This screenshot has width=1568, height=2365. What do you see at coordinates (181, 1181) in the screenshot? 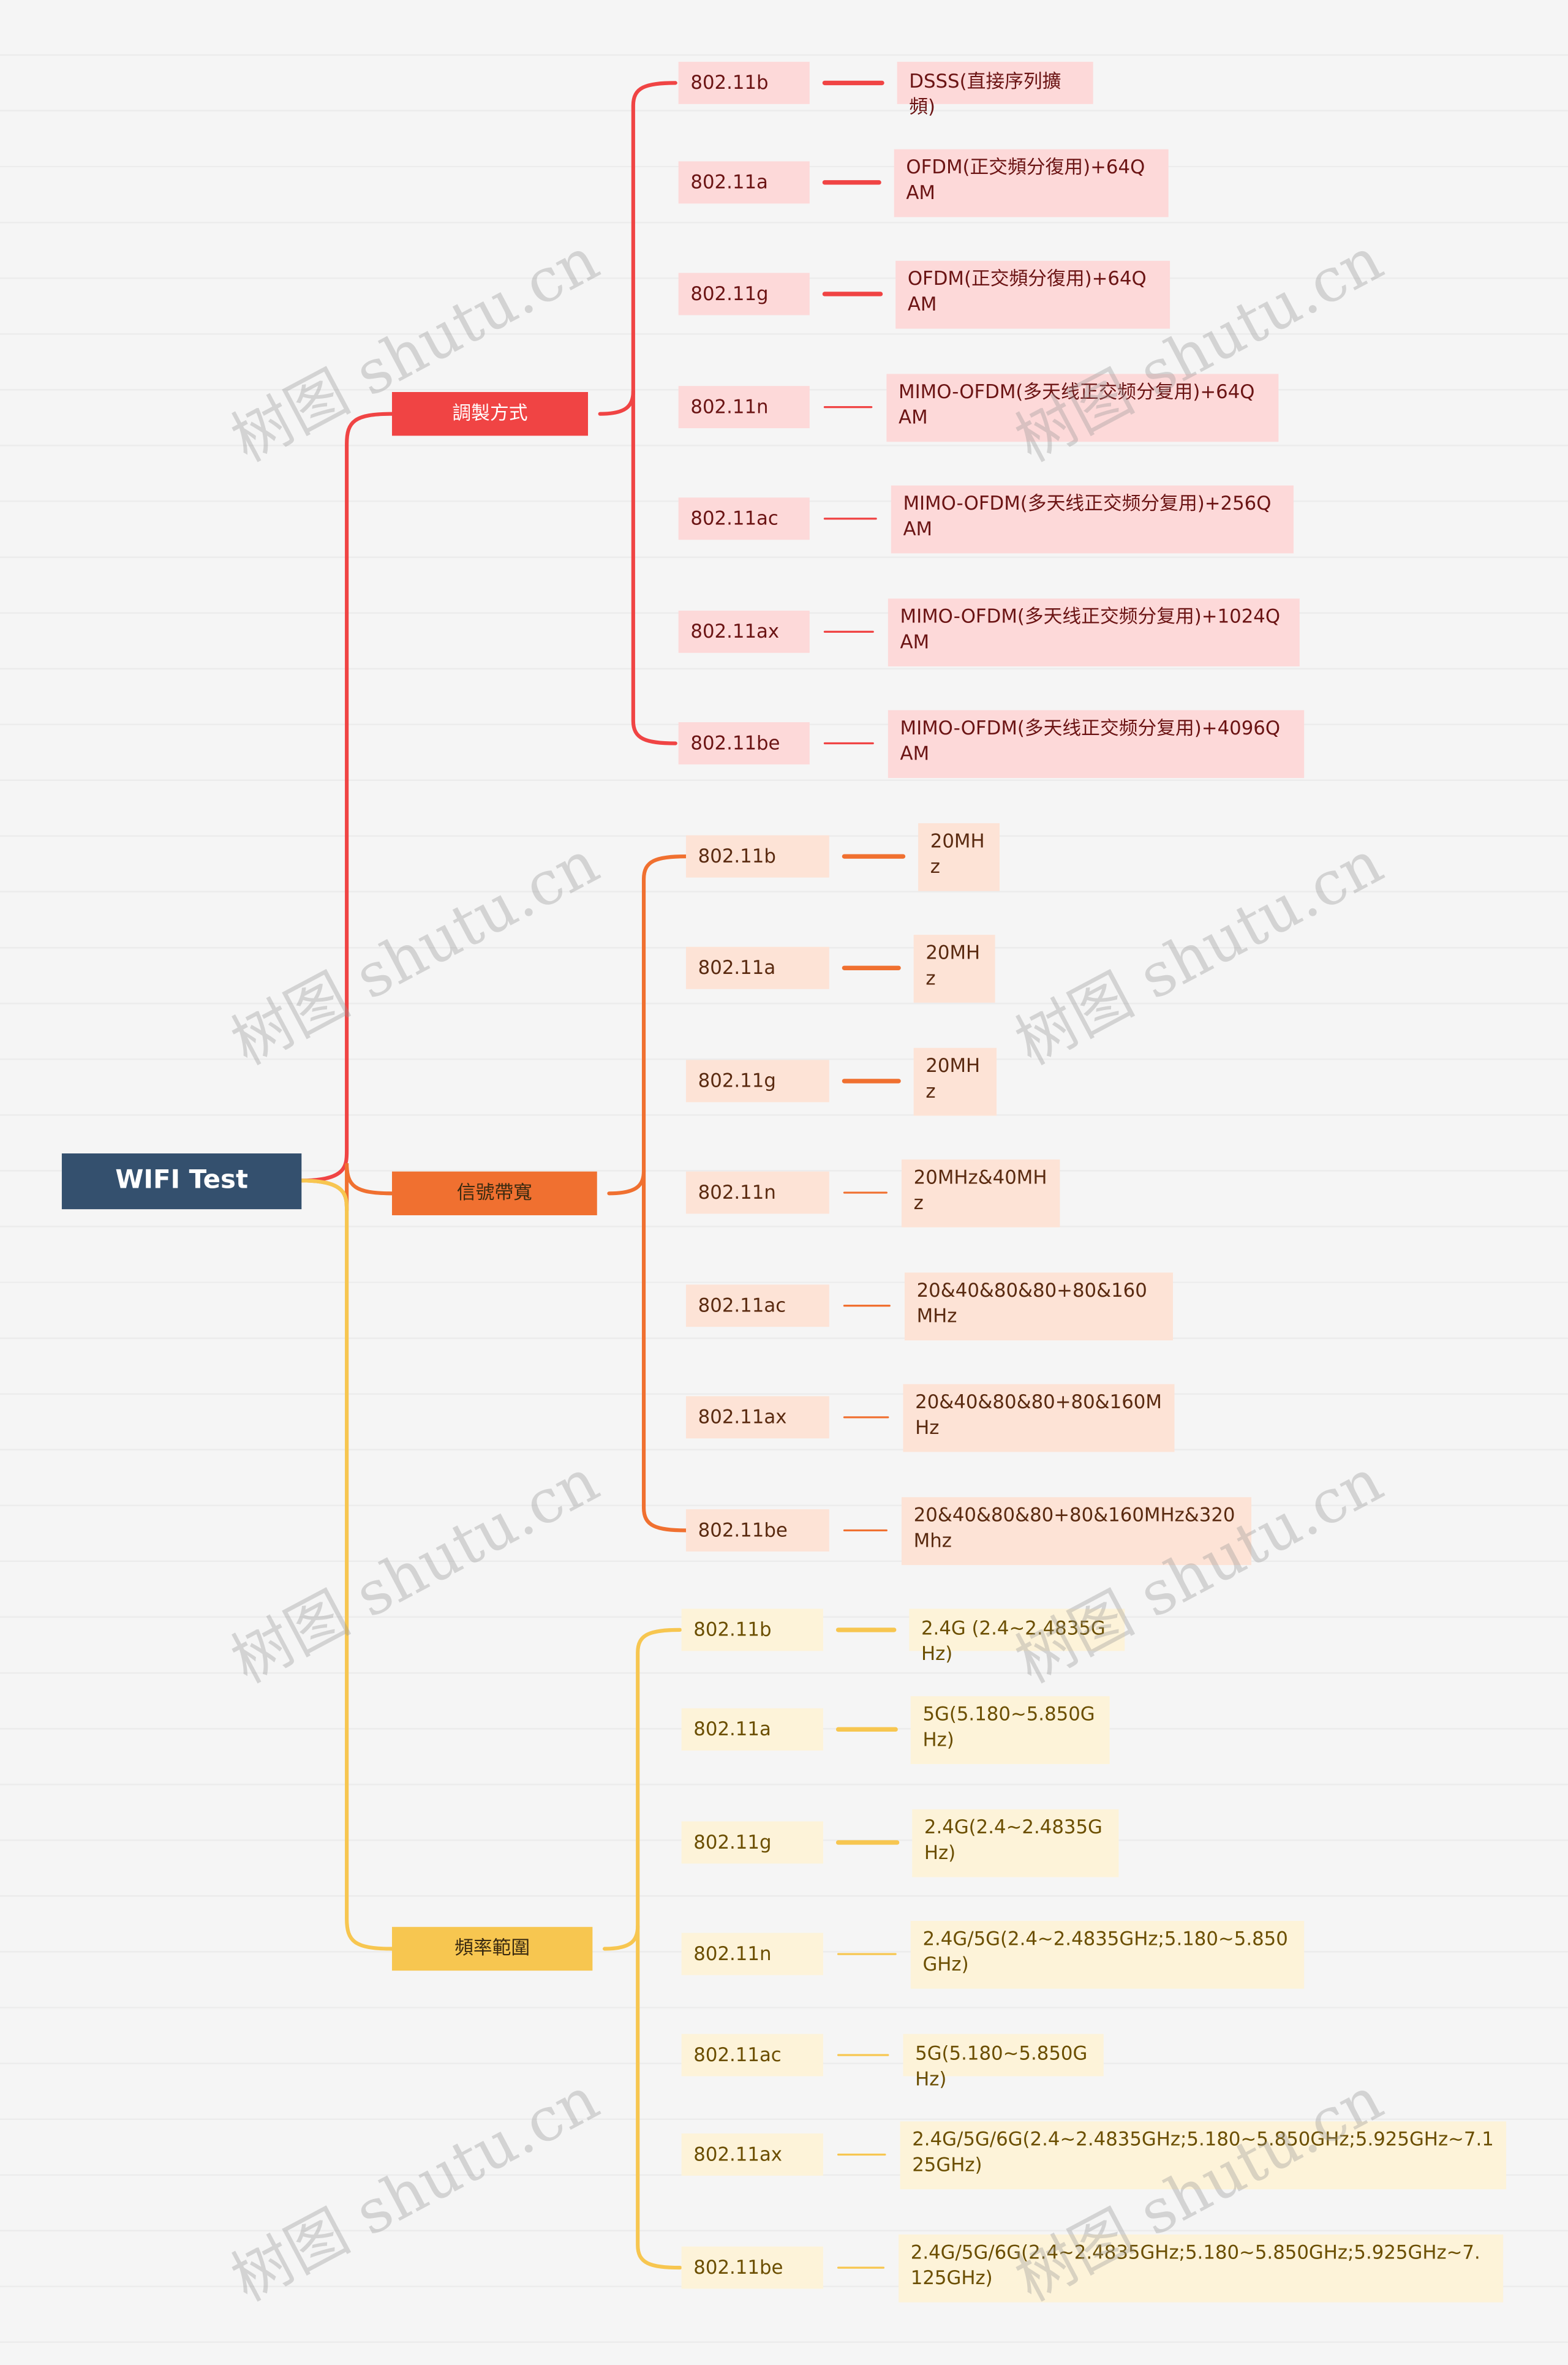
I see `root-node: WIFI Test` at bounding box center [181, 1181].